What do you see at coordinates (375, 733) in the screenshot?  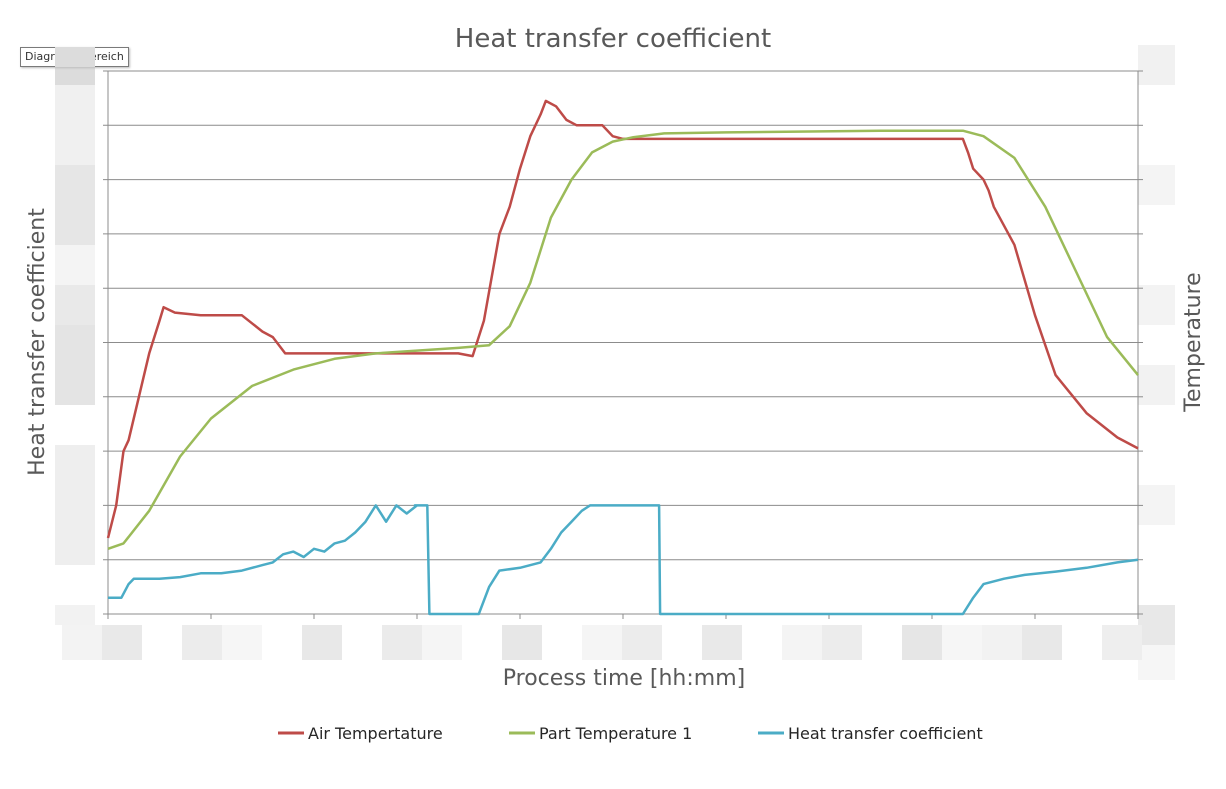 I see `legend-label-1: Air Tempertature` at bounding box center [375, 733].